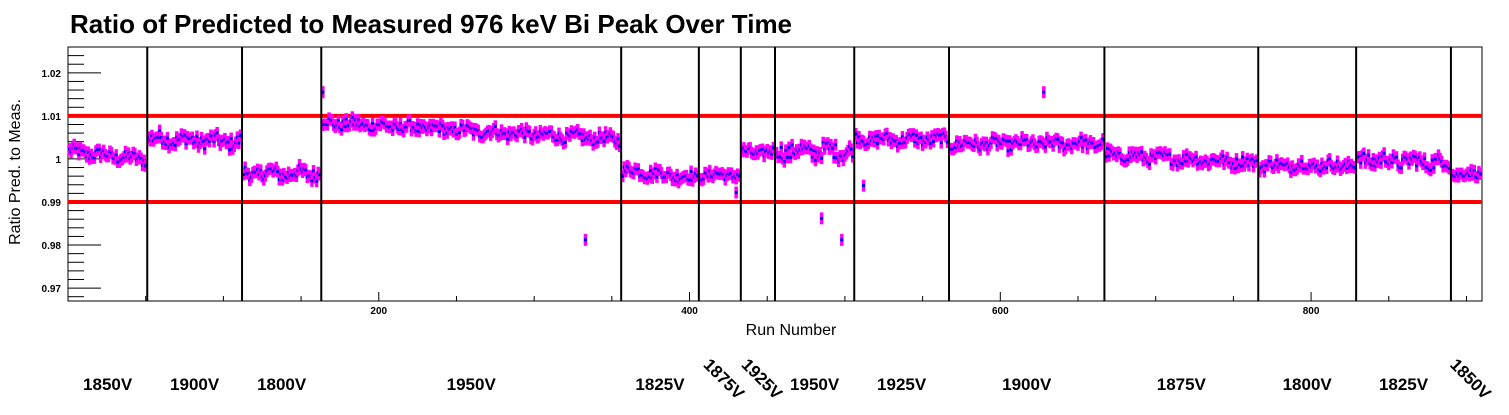  I want to click on voltage-label: 1900V, so click(195, 384).